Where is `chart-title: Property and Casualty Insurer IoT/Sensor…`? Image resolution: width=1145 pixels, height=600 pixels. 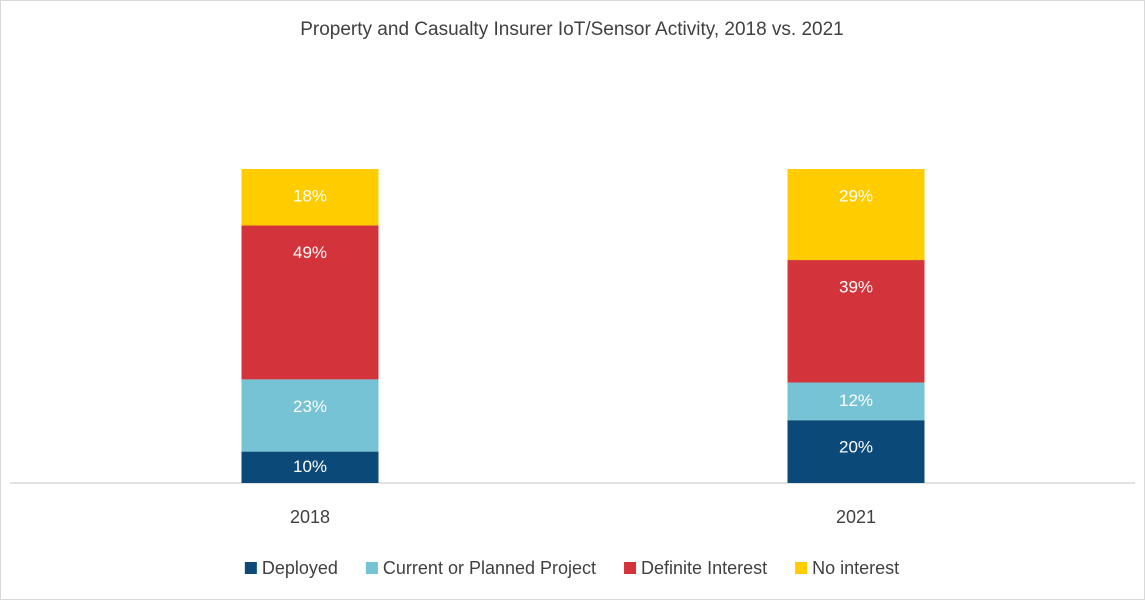 chart-title: Property and Casualty Insurer IoT/Sensor… is located at coordinates (572, 29).